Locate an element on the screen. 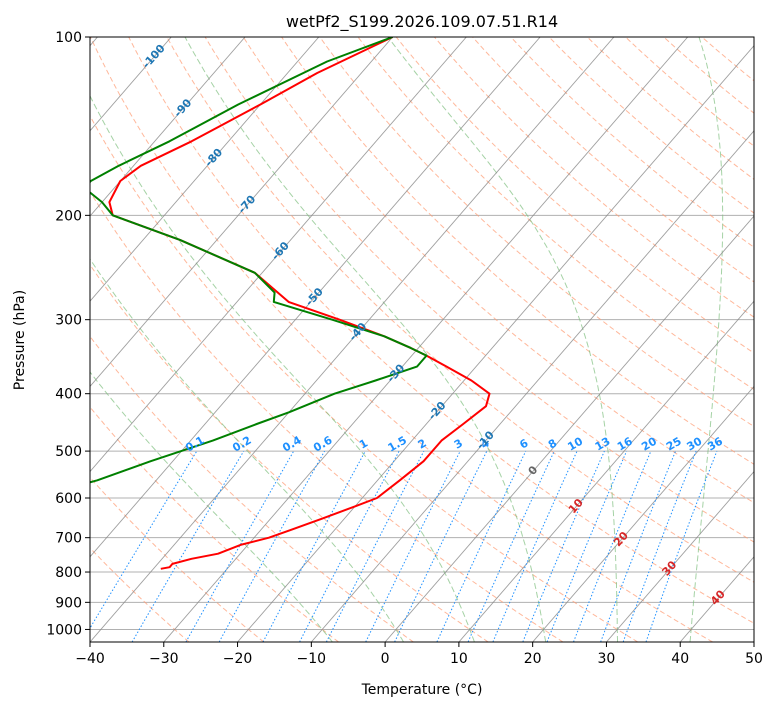 The image size is (775, 712). x-tick-label: 50 is located at coordinates (754, 659).